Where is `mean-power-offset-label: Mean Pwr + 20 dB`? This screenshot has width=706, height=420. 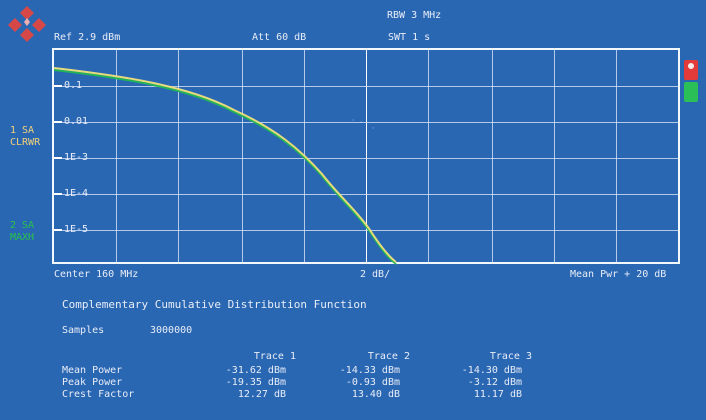 mean-power-offset-label: Mean Pwr + 20 dB is located at coordinates (618, 274).